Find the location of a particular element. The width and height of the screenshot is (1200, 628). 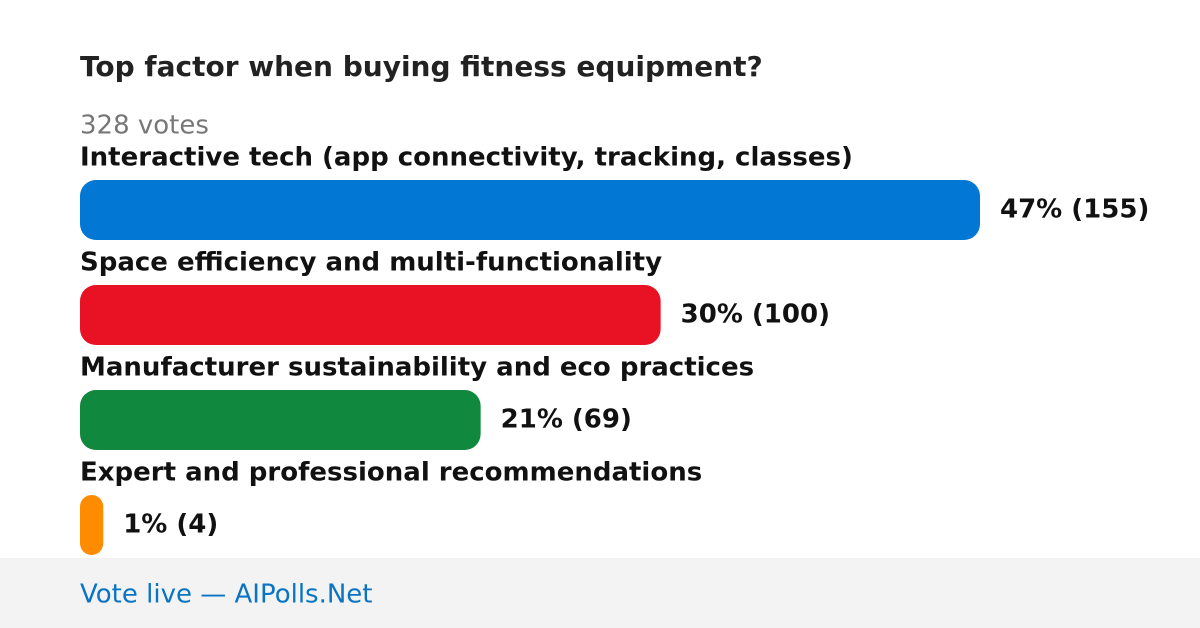

result-label: 21% (69) is located at coordinates (566, 420).